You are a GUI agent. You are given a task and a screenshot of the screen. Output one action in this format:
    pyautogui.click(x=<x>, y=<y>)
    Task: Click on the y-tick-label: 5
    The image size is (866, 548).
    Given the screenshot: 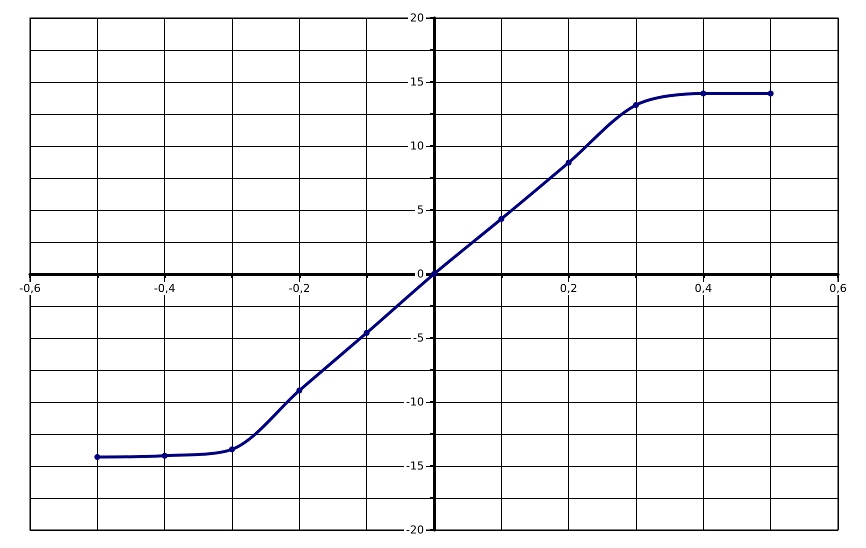 What is the action you would take?
    pyautogui.click(x=420, y=210)
    